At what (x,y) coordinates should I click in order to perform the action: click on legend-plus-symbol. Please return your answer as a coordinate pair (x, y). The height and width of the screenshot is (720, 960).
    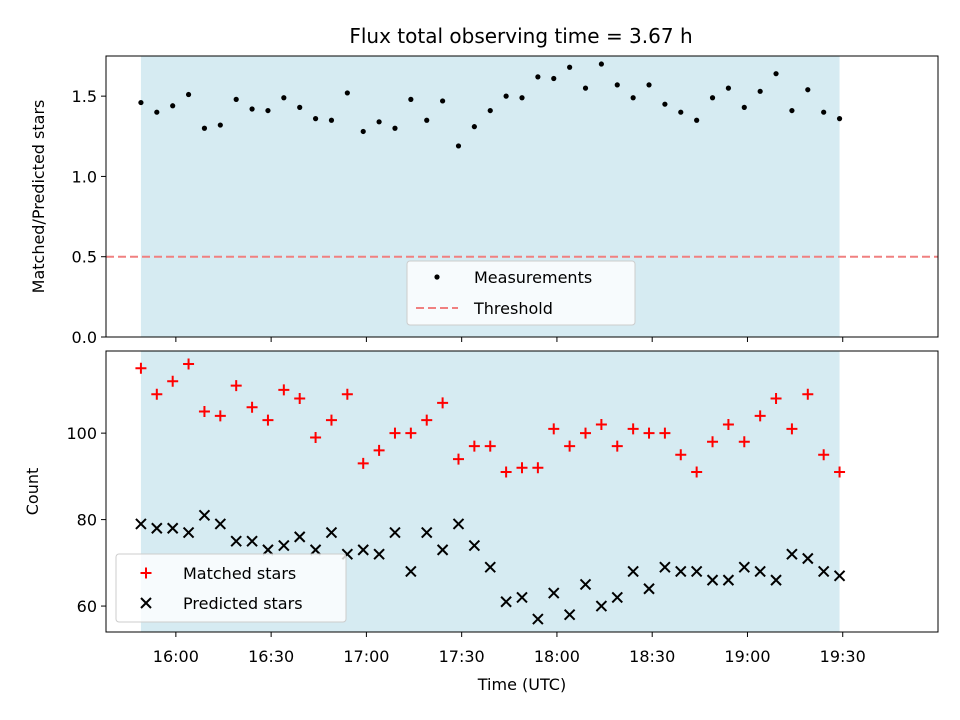
    Looking at the image, I should click on (146, 573).